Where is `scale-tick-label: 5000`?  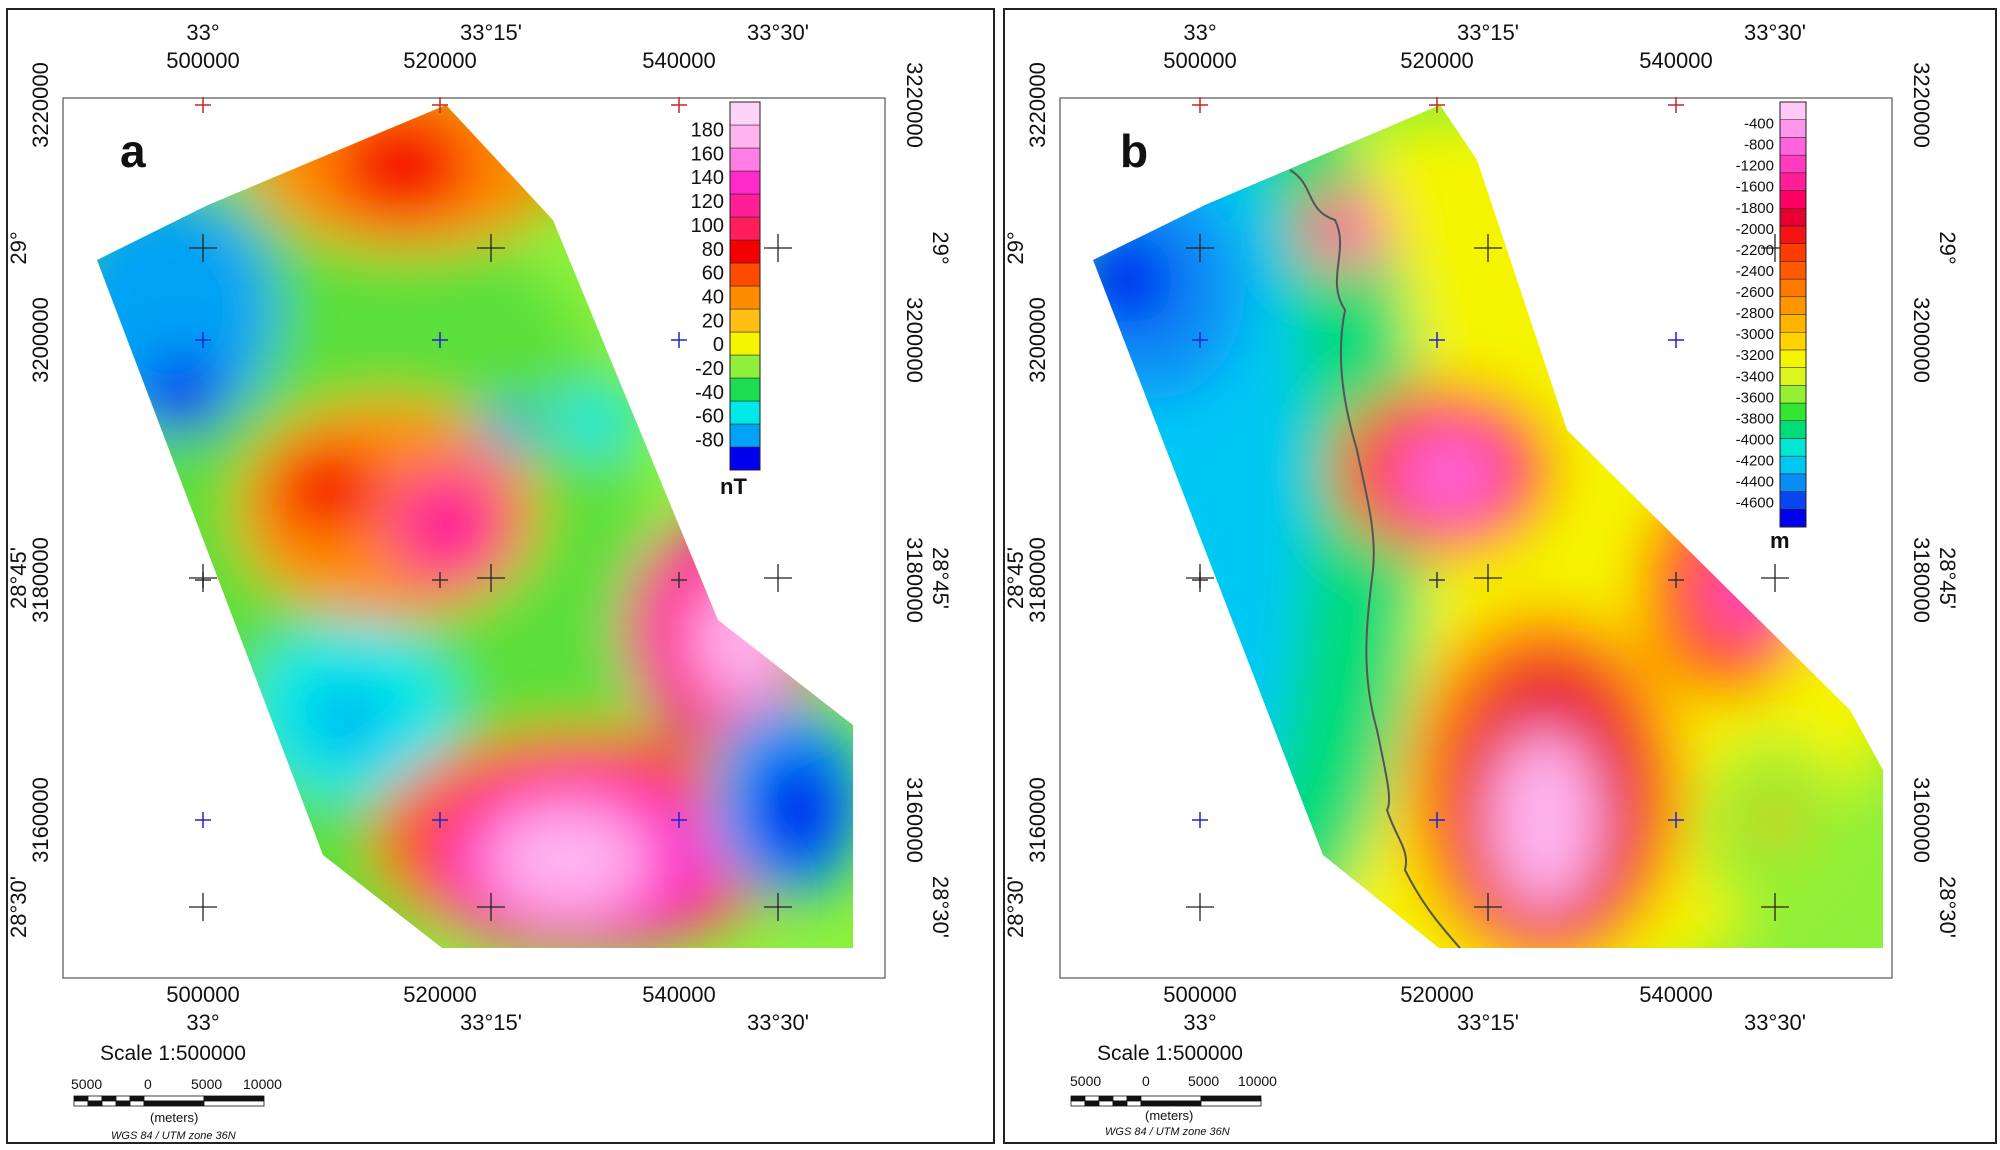 scale-tick-label: 5000 is located at coordinates (1086, 1081).